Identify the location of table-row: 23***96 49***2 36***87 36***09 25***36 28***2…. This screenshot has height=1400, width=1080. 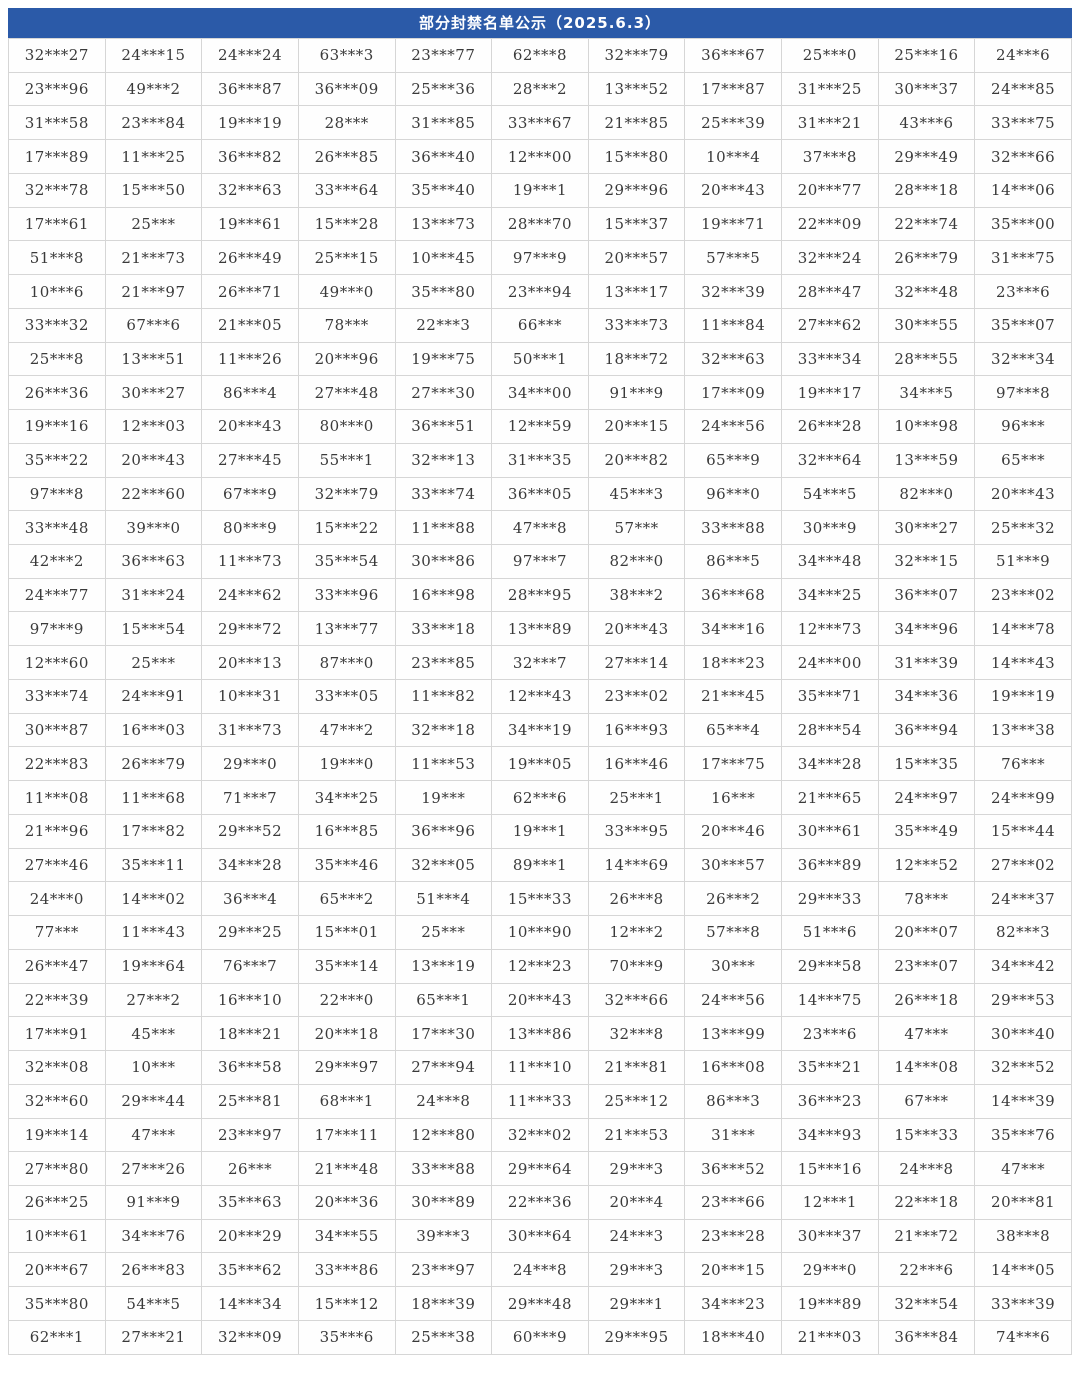
(540, 89).